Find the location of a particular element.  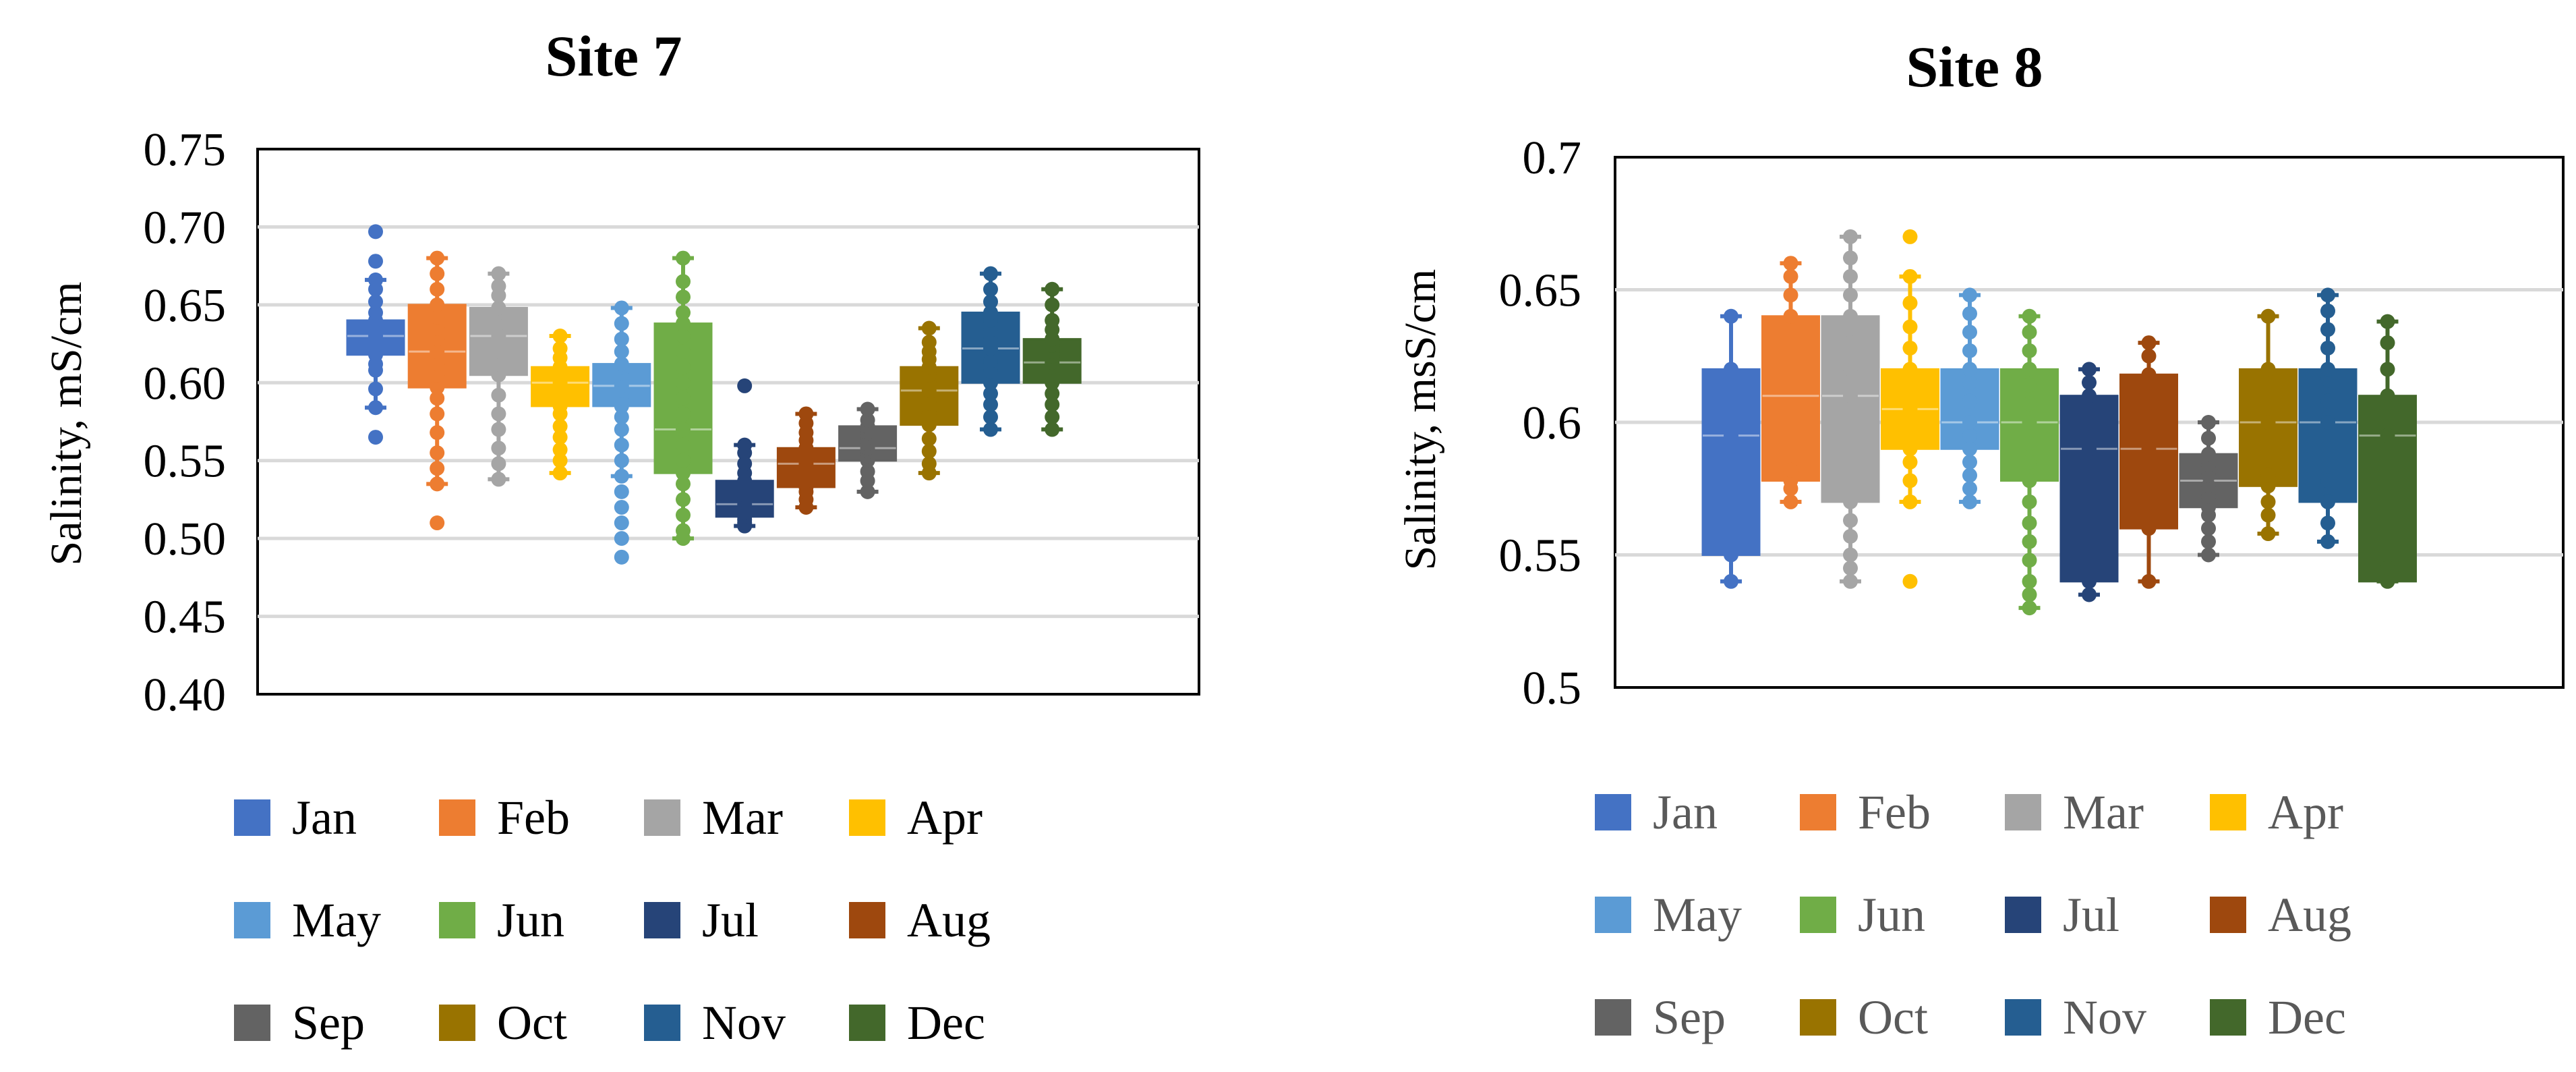

legend-item-mar: Mar is located at coordinates (2074, 812).